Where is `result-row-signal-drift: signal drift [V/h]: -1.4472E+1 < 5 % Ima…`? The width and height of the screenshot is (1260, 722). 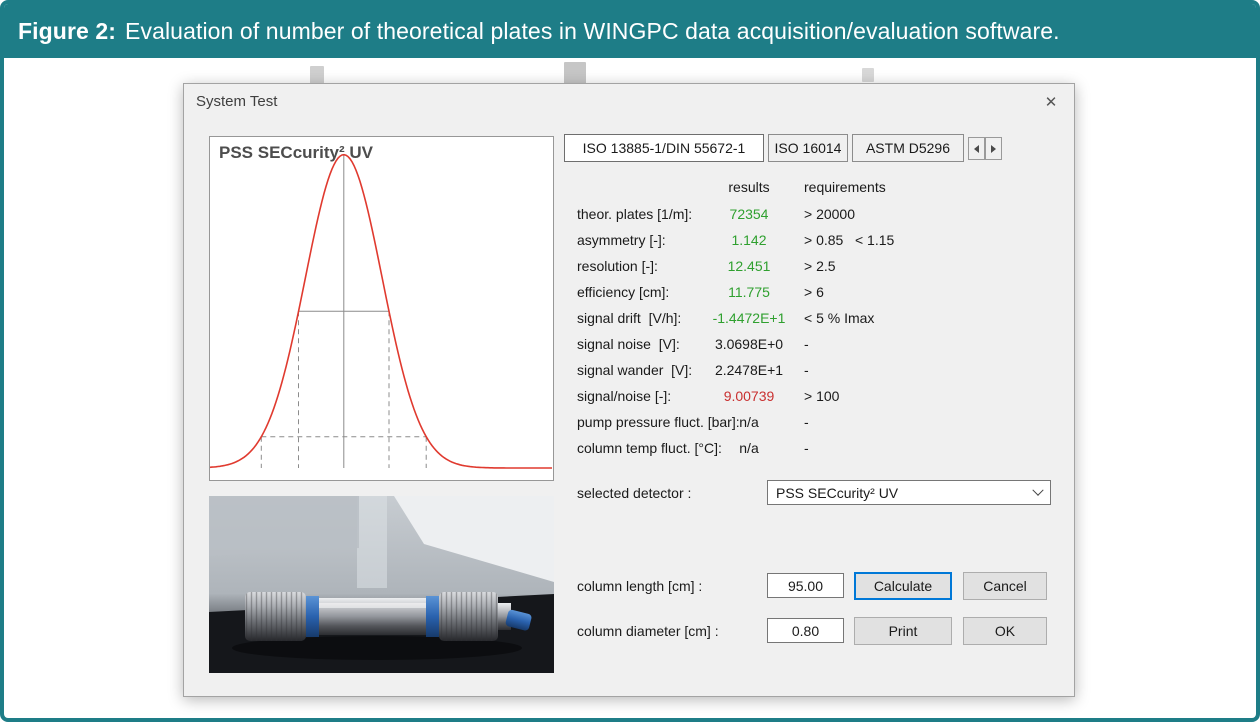
result-row-signal-drift: signal drift [V/h]: -1.4472E+1 < 5 % Ima… is located at coordinates (629, 323).